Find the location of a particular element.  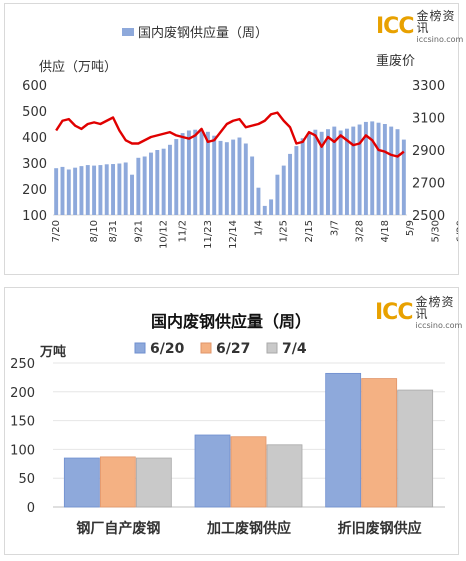

legend-label-supply: 国内废钢供应量（周） is located at coordinates (203, 33).